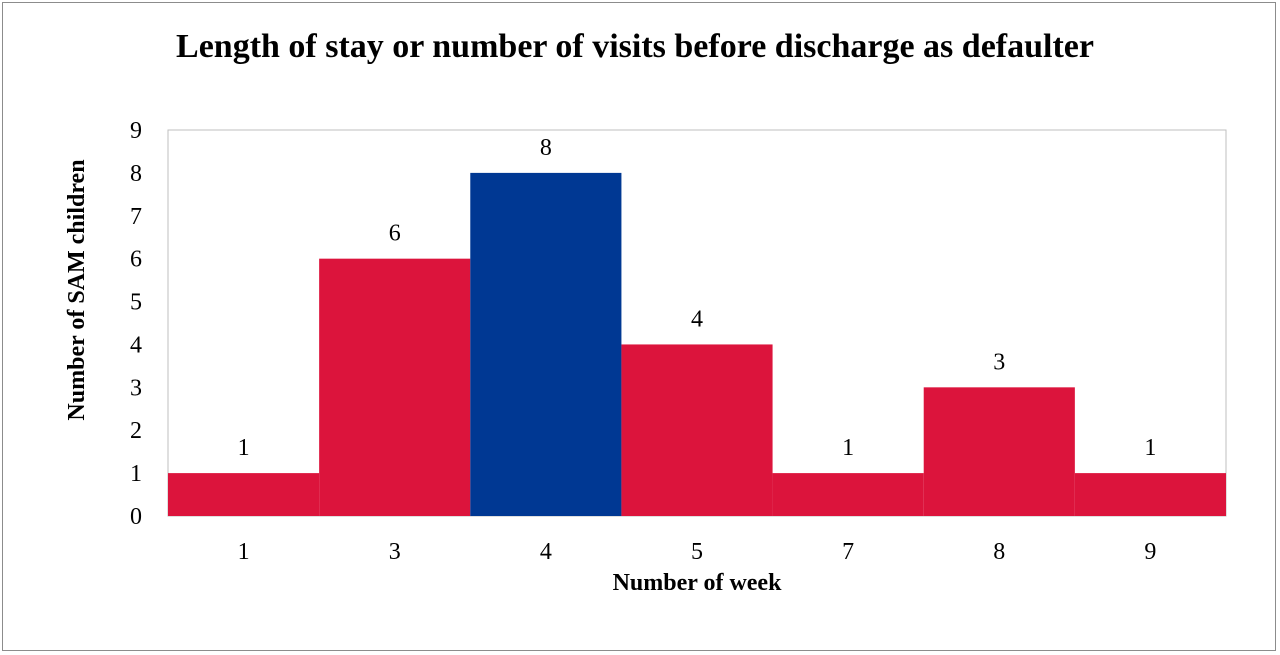 The image size is (1280, 655). I want to click on data-label-week-7: 1, so click(848, 448).